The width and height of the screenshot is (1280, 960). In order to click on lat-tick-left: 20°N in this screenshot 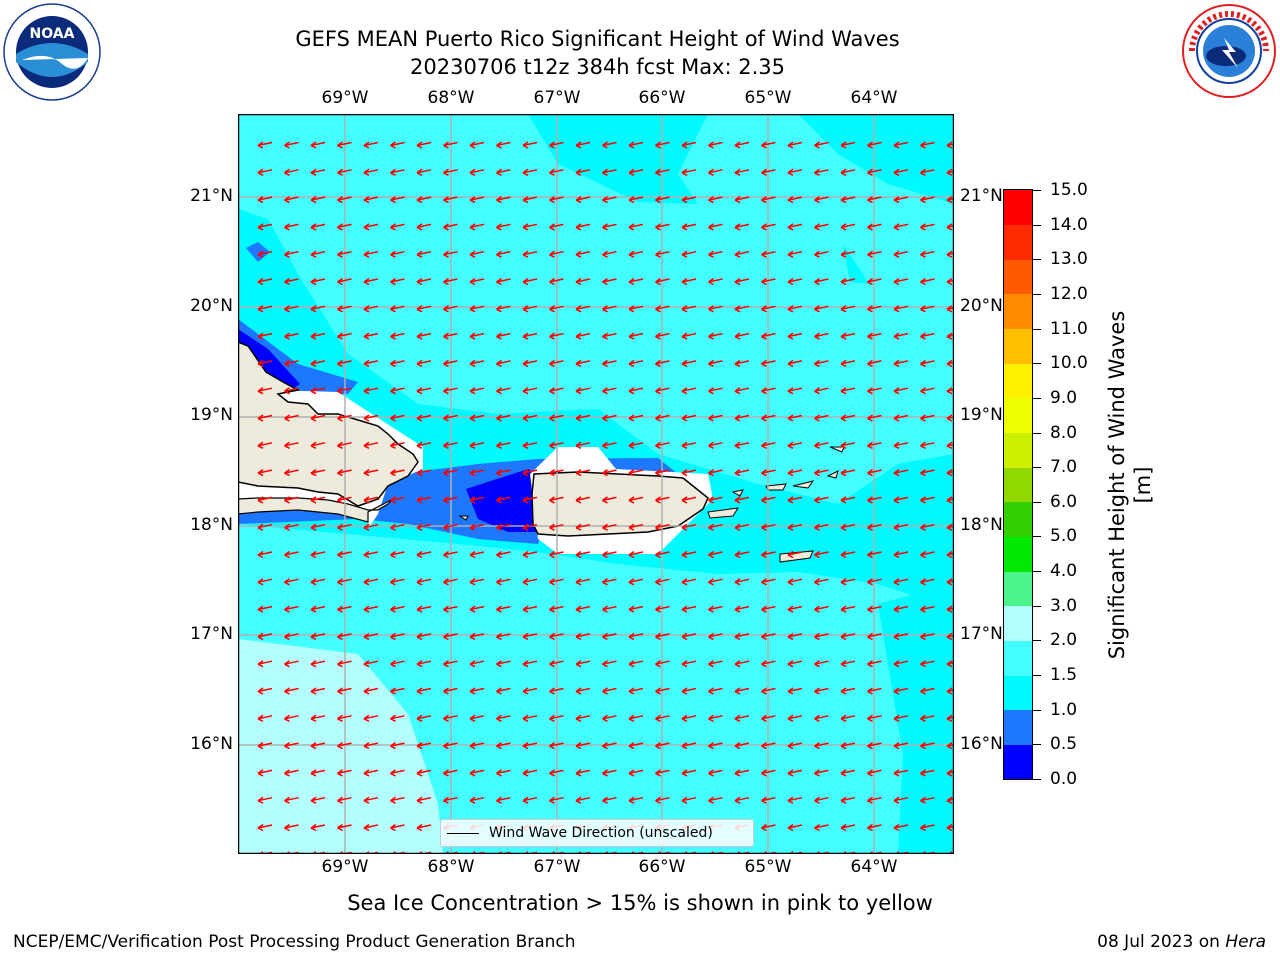, I will do `click(211, 306)`.